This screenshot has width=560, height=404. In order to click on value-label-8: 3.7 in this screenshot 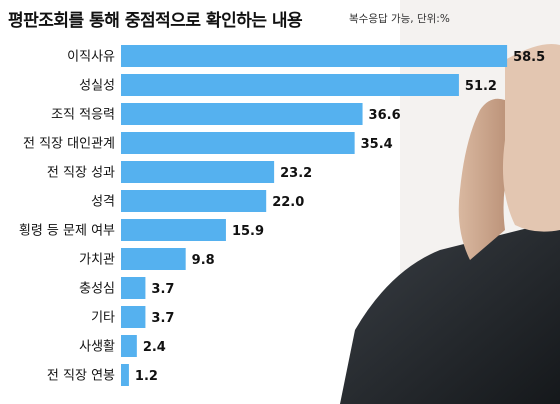, I will do `click(162, 289)`.